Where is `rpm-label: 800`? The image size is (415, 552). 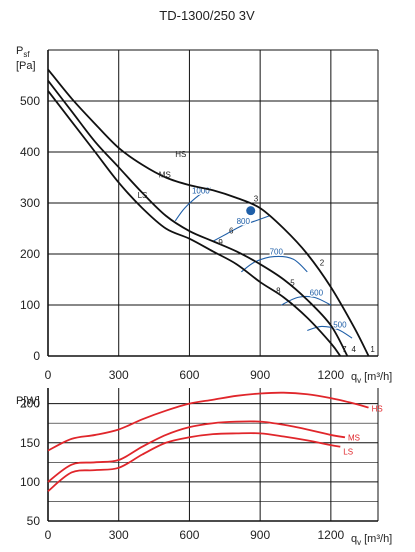
rpm-label: 800 is located at coordinates (244, 221).